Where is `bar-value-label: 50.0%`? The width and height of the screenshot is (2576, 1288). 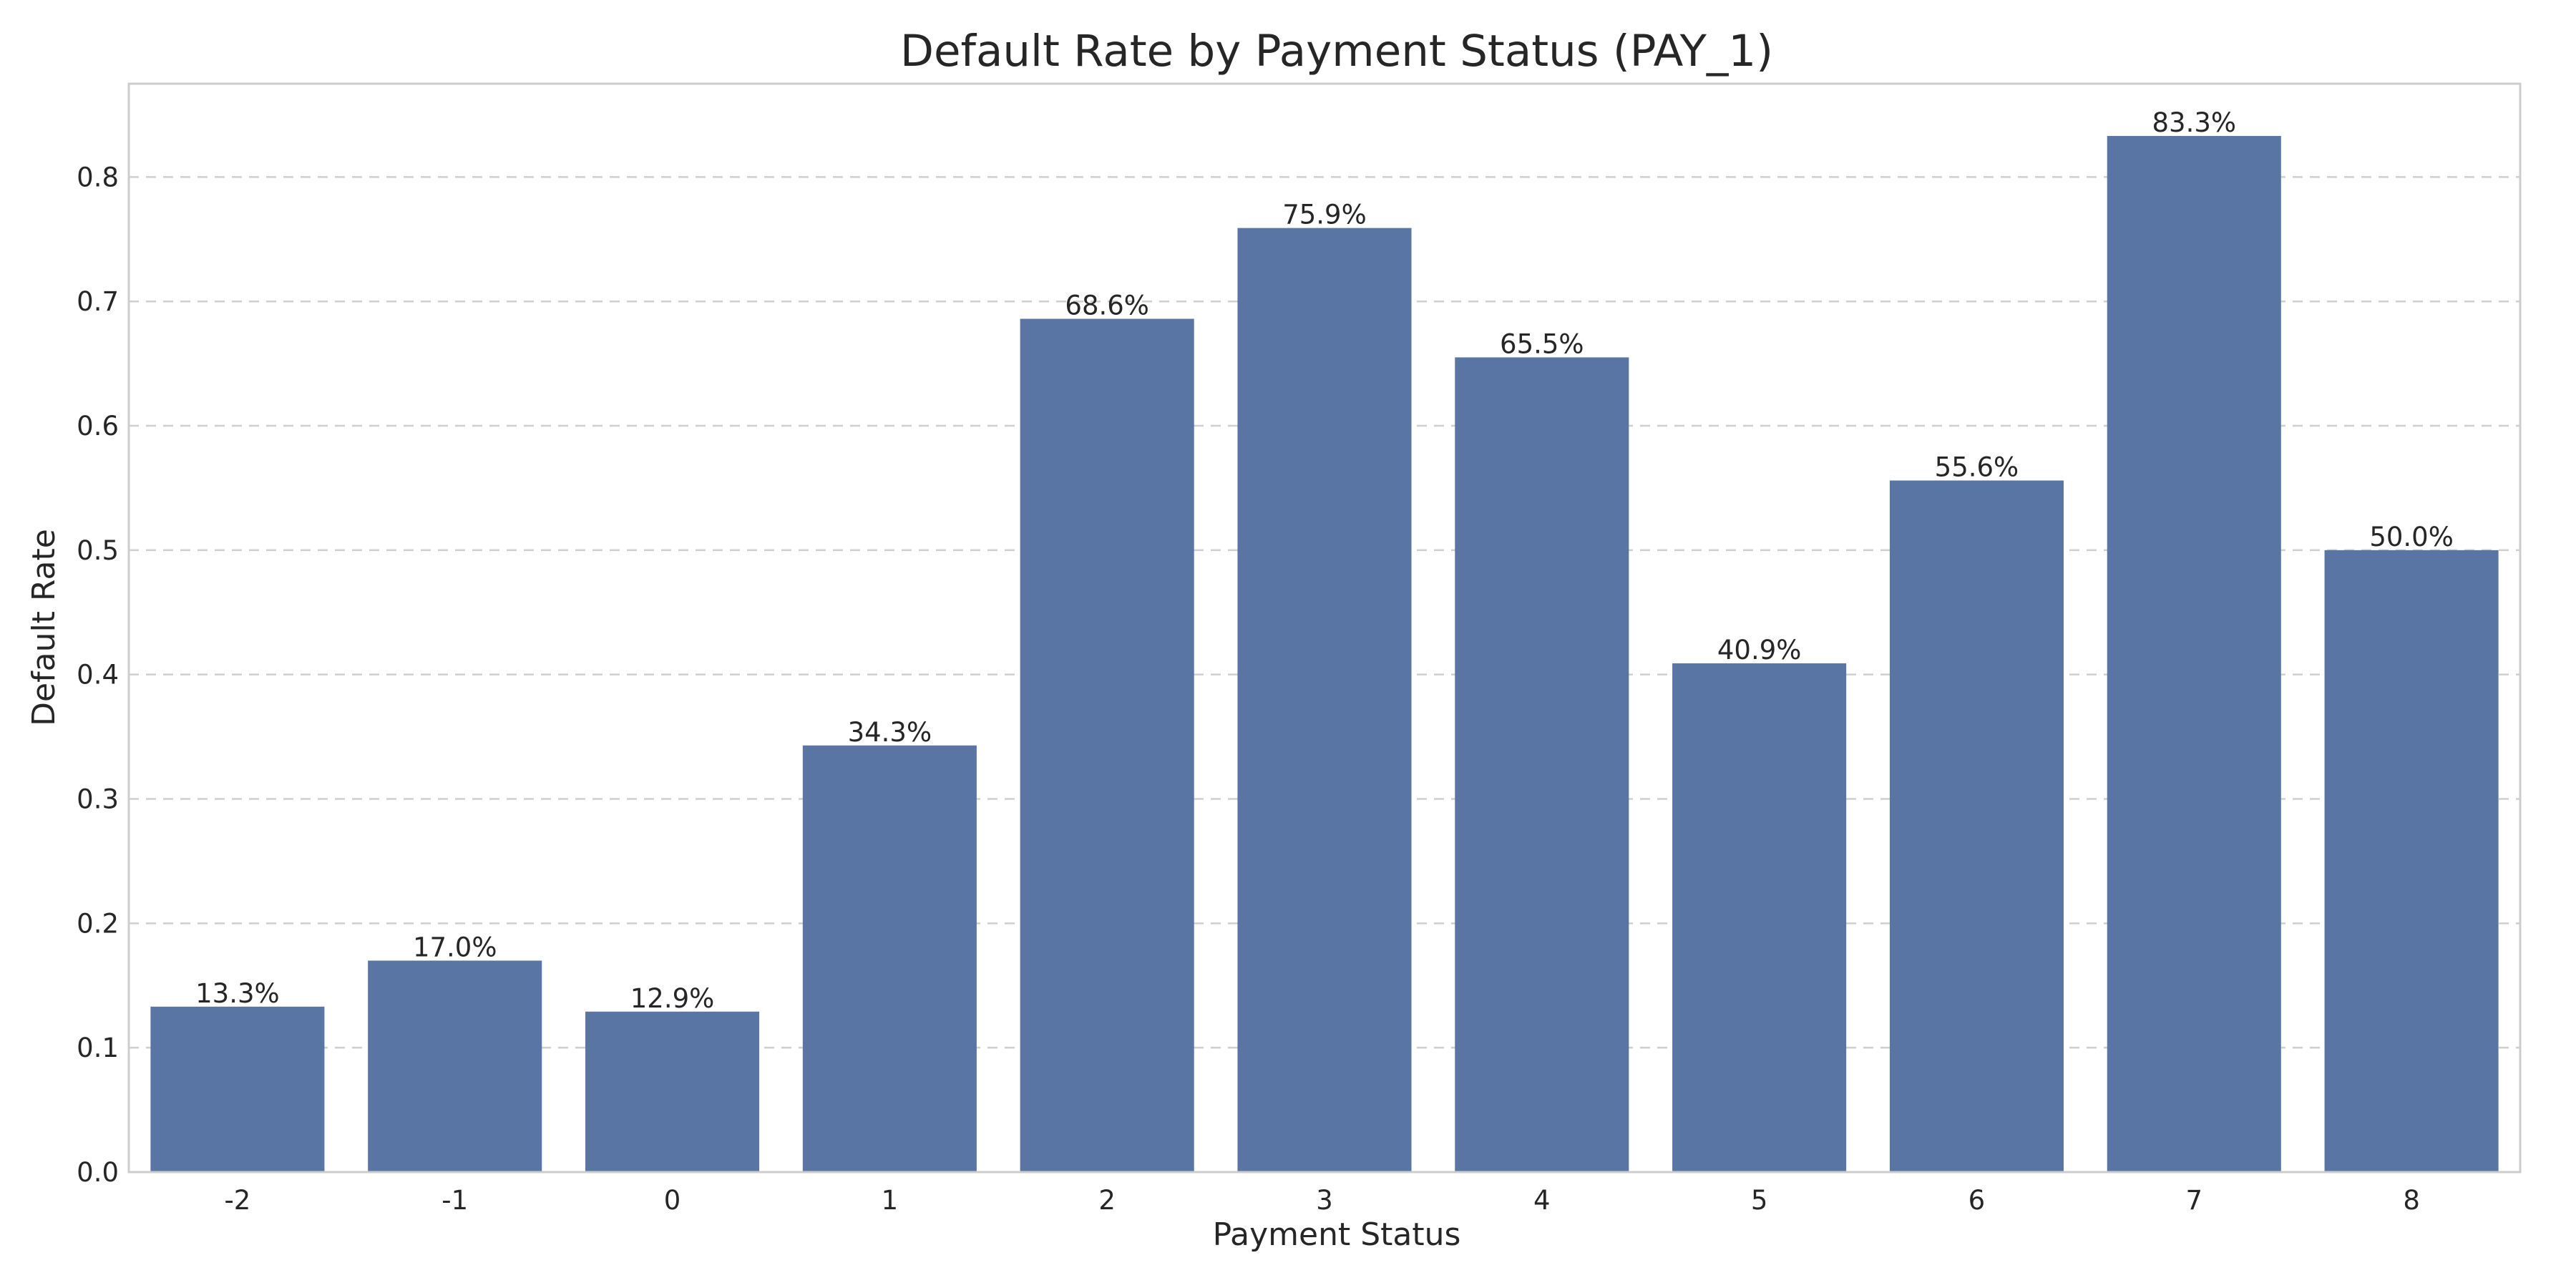 bar-value-label: 50.0% is located at coordinates (2411, 537).